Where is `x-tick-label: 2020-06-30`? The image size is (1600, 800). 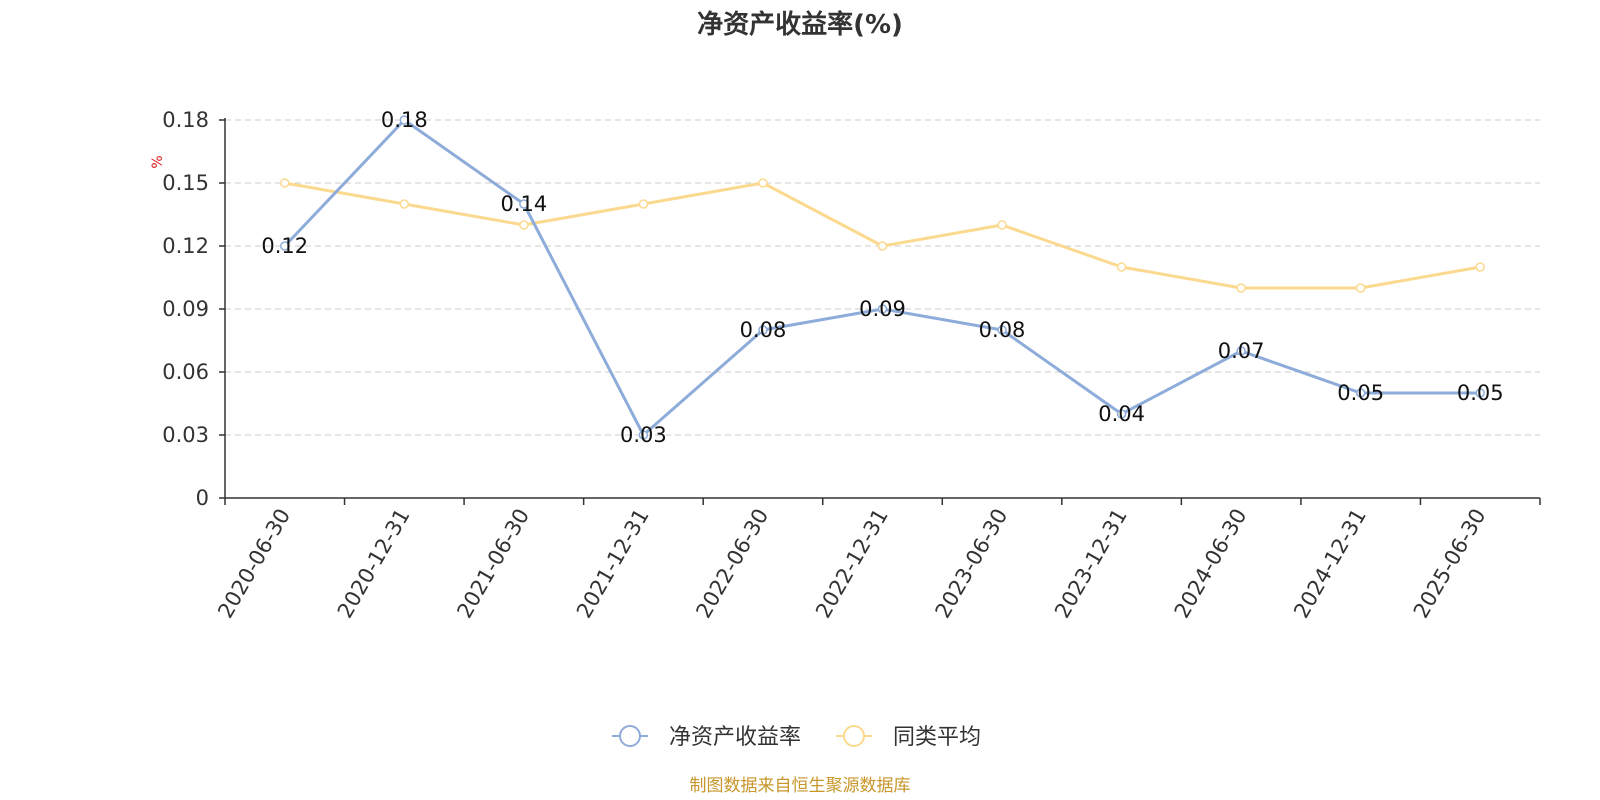 x-tick-label: 2020-06-30 is located at coordinates (254, 564).